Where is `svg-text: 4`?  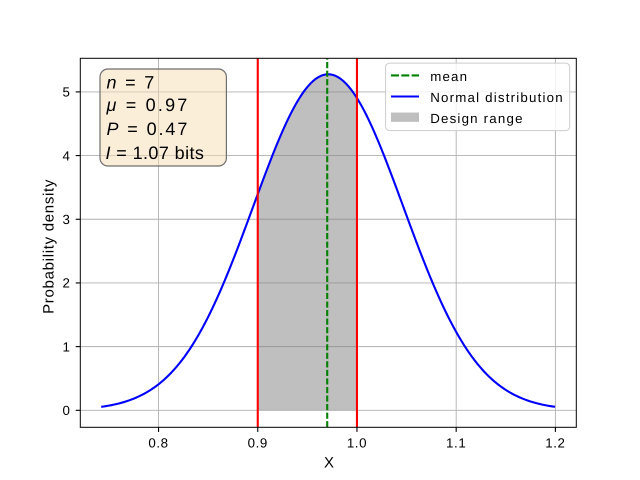
svg-text: 4 is located at coordinates (67, 155).